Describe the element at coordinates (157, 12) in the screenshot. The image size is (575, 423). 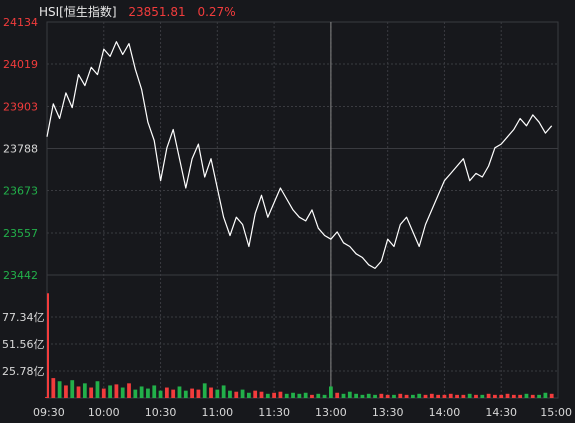
I see `price-value: 23851.81` at that location.